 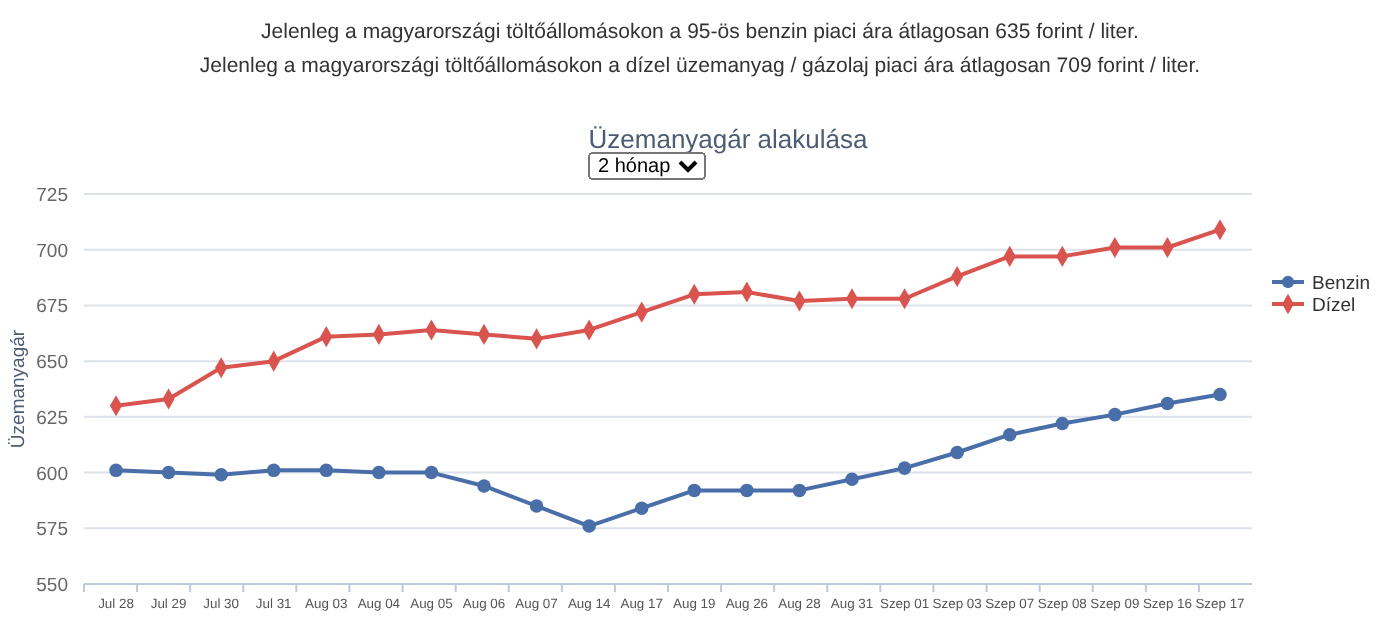 I want to click on legend-label: Benzin, so click(x=1341, y=284).